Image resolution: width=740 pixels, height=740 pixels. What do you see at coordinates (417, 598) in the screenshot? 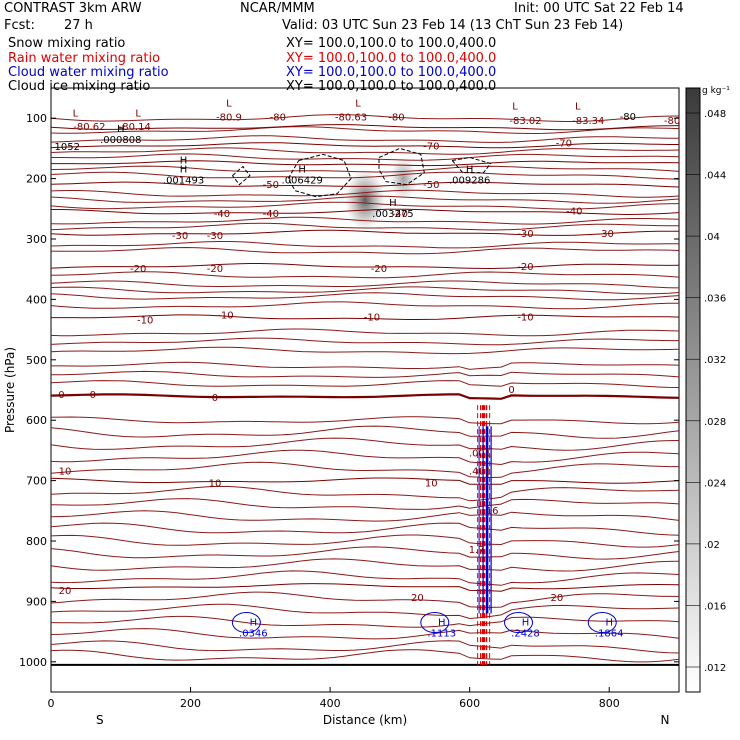
I see `temp-label: 20` at bounding box center [417, 598].